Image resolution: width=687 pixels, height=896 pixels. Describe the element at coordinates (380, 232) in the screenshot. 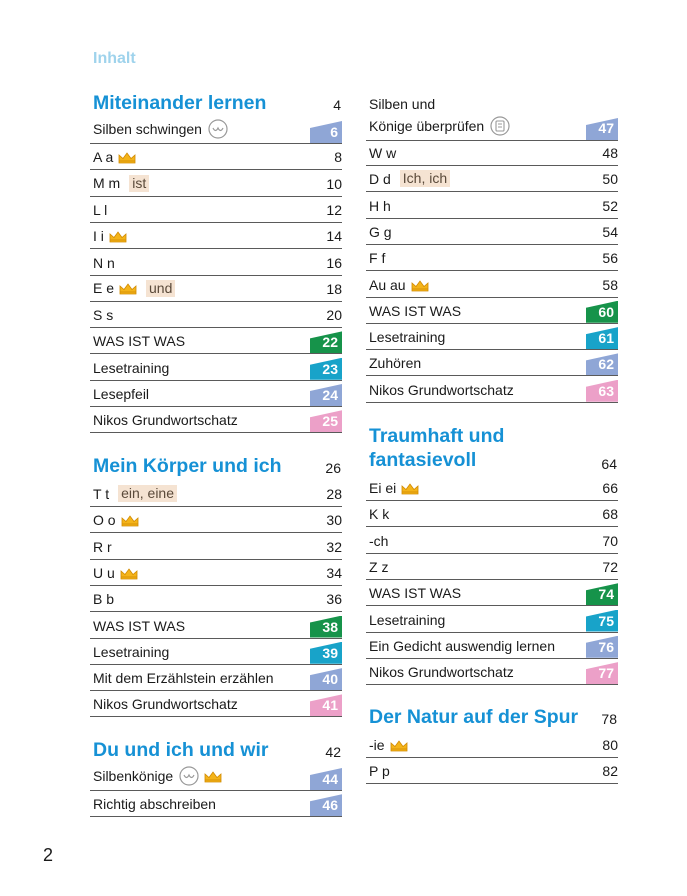

I see `entry-label-group: G g` at that location.